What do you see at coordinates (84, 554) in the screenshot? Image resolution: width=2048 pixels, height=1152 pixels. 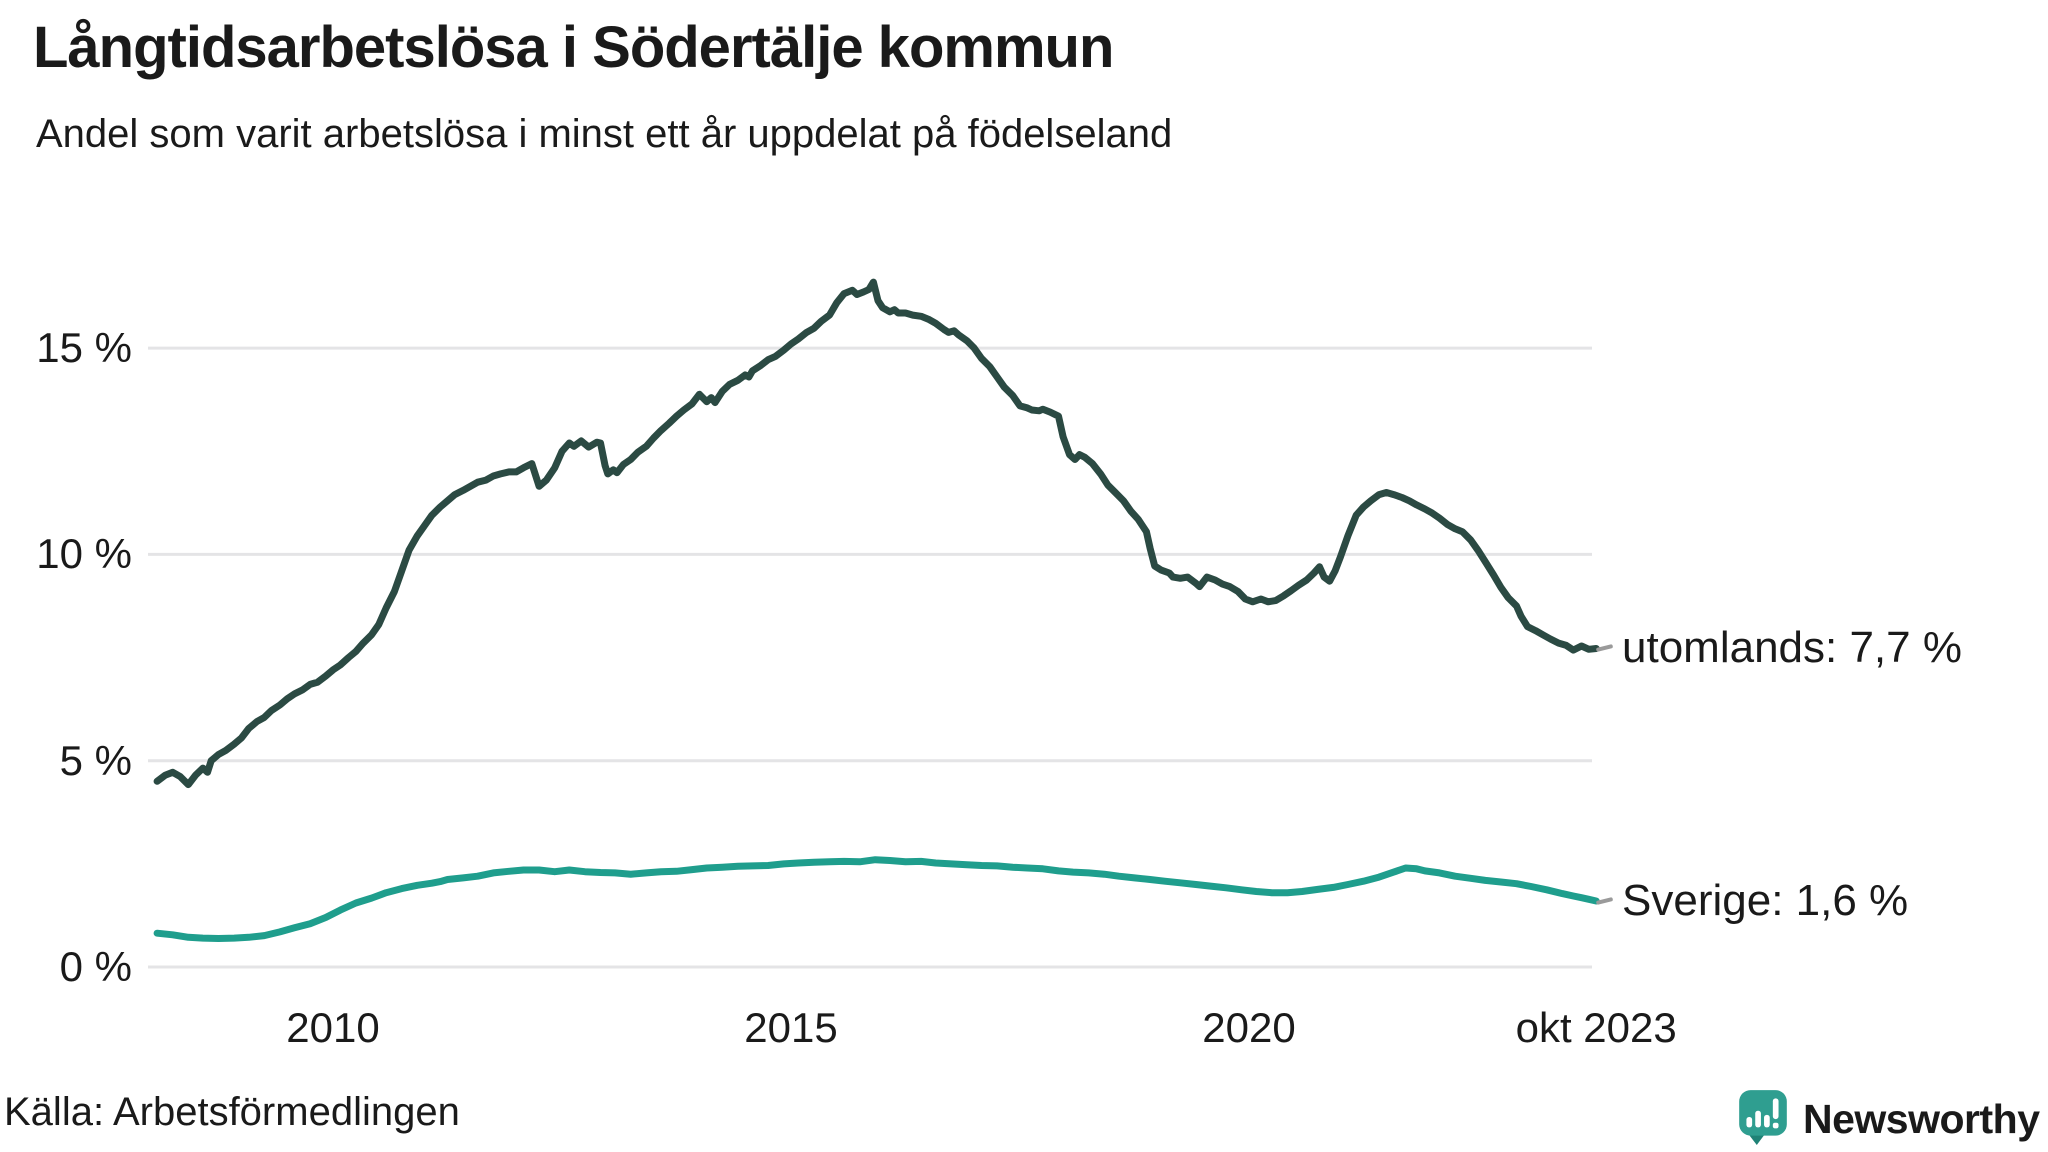 I see `y-tick-label-10: 10 %` at bounding box center [84, 554].